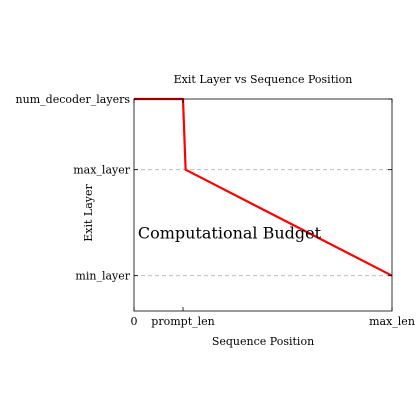  I want to click on annotations: Computational Budget, so click(230, 232).